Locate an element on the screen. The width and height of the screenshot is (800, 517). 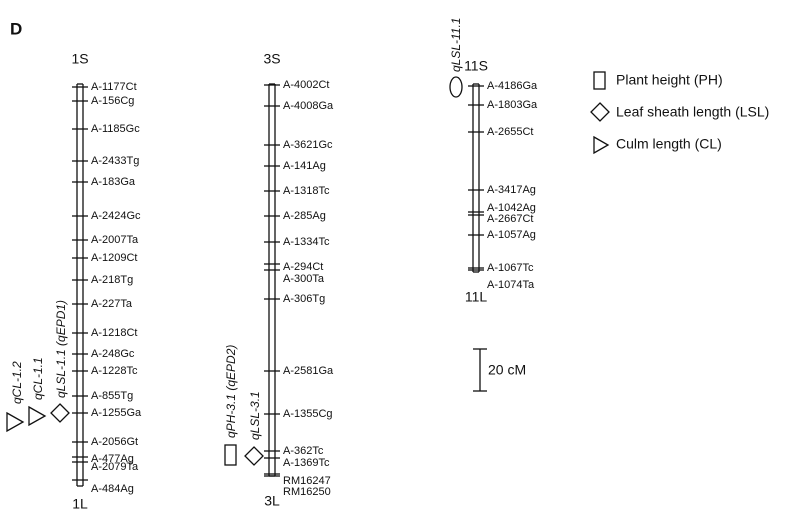
marker-label: A-294Ct is located at coordinates (303, 267).